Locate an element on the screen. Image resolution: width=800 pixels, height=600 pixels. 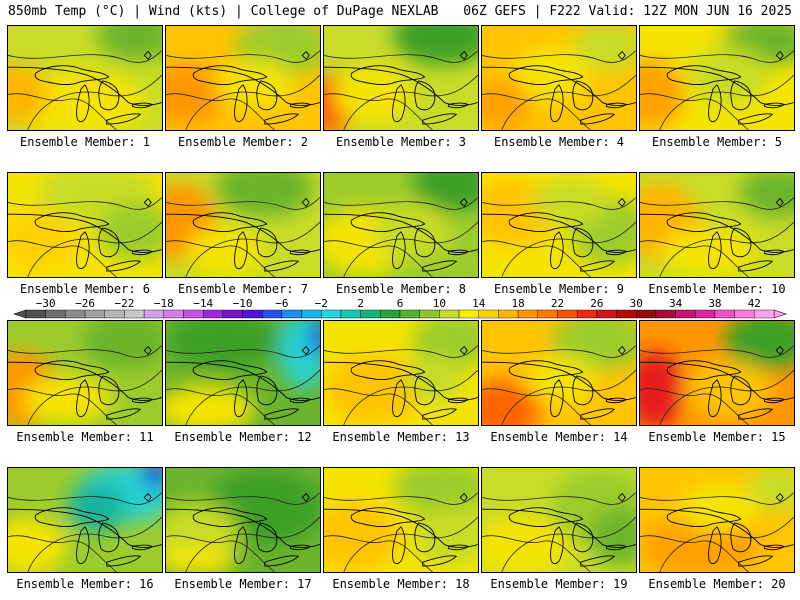
ensemble-member-label: Ensemble Member: 18 is located at coordinates (401, 584).